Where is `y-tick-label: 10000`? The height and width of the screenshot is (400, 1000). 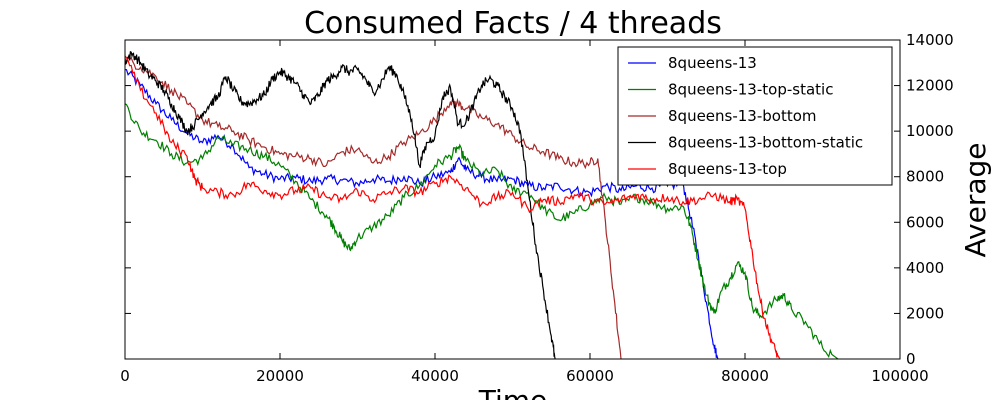
y-tick-label: 10000 is located at coordinates (930, 131).